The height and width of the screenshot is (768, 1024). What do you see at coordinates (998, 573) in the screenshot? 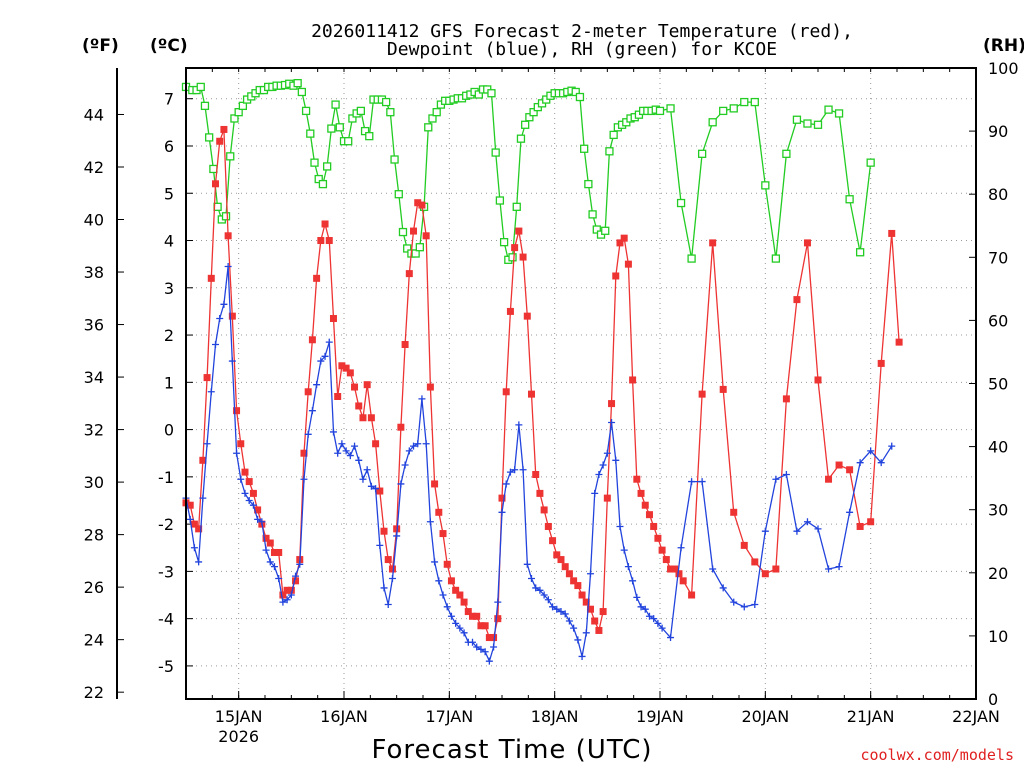
I see `rh-tick-label: 20` at bounding box center [998, 573].